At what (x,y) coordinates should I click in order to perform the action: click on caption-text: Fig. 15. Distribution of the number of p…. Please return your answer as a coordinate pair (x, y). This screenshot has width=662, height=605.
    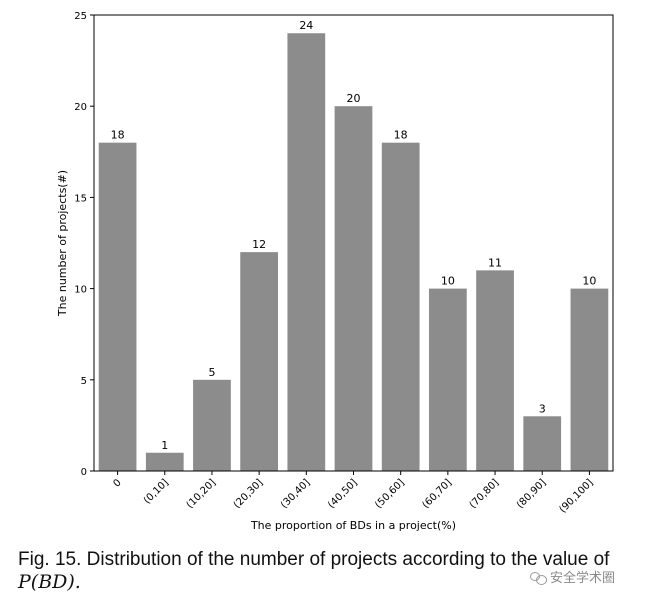
    Looking at the image, I should click on (314, 559).